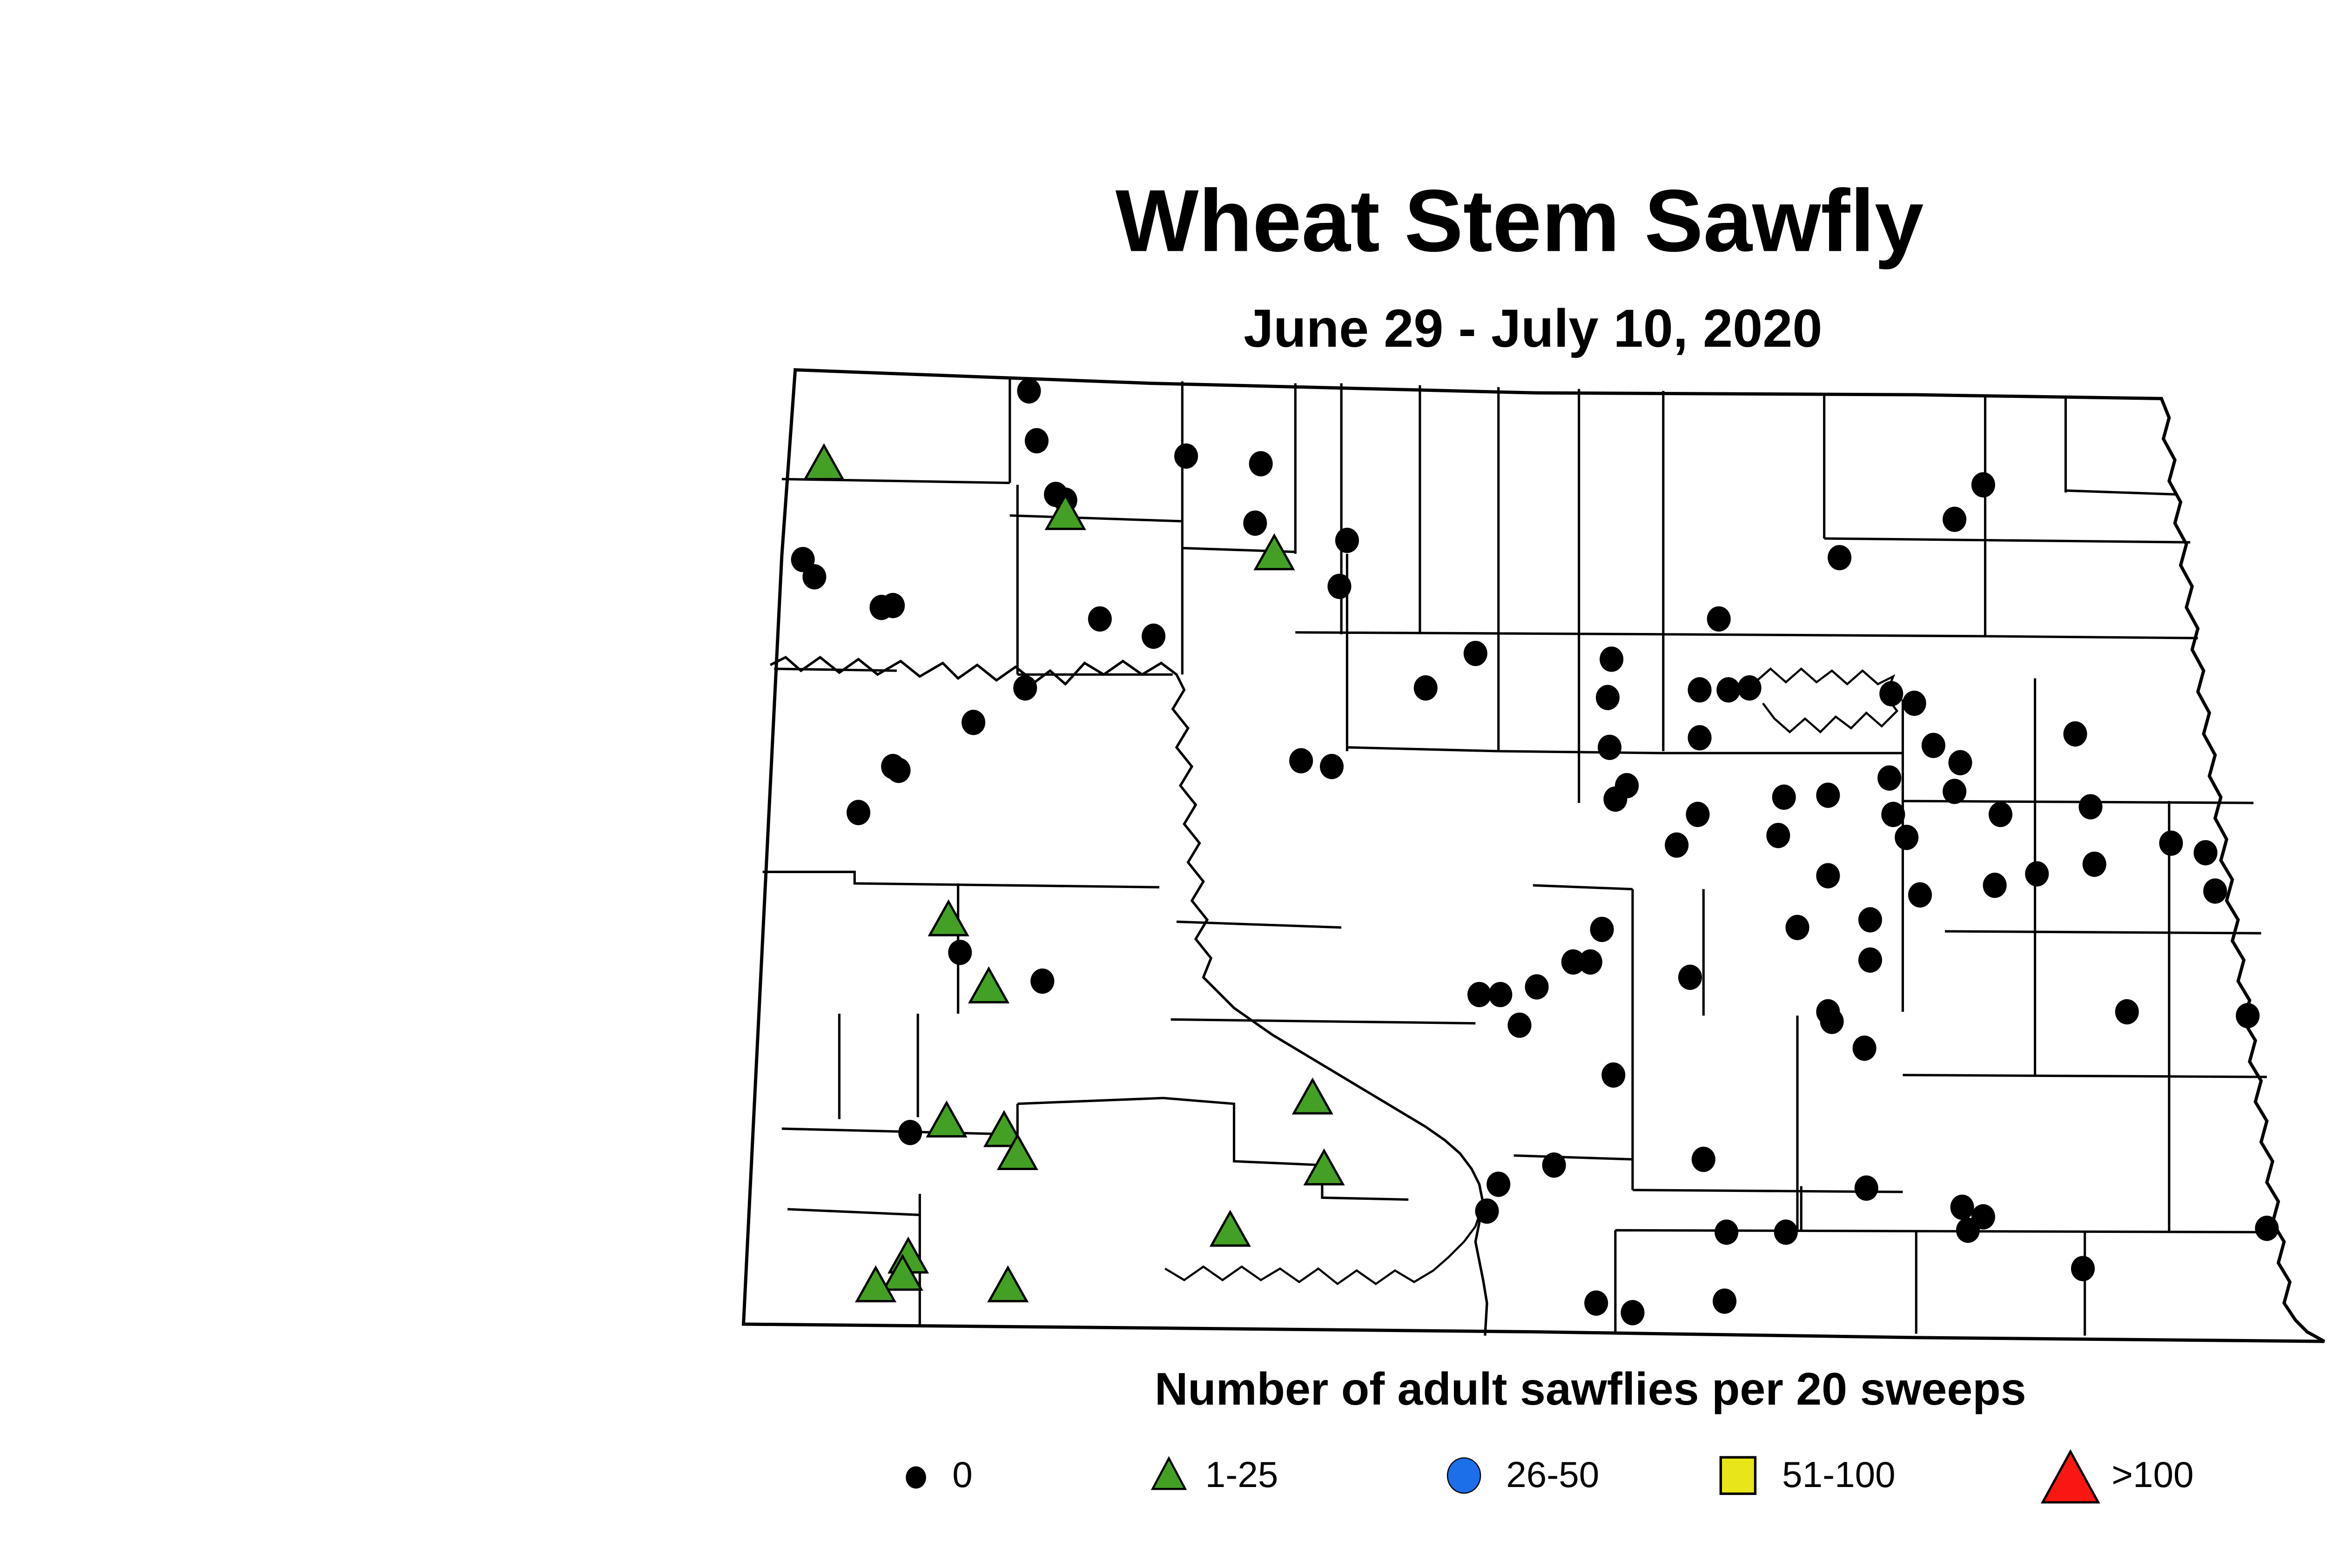 This screenshot has width=2327, height=1568. What do you see at coordinates (1553, 1476) in the screenshot?
I see `legend-label: 26-50` at bounding box center [1553, 1476].